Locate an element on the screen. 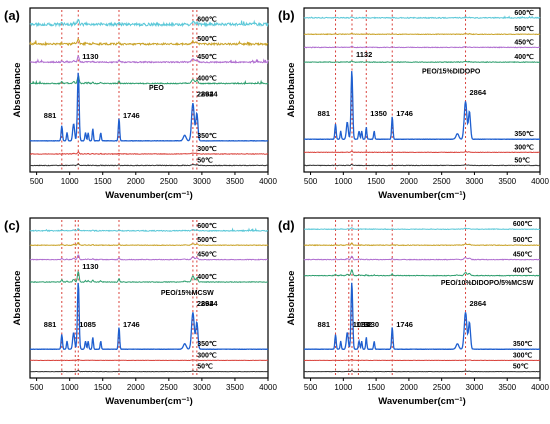 This screenshot has height=424, width=550. panel-tag: (b) is located at coordinates (286, 15).